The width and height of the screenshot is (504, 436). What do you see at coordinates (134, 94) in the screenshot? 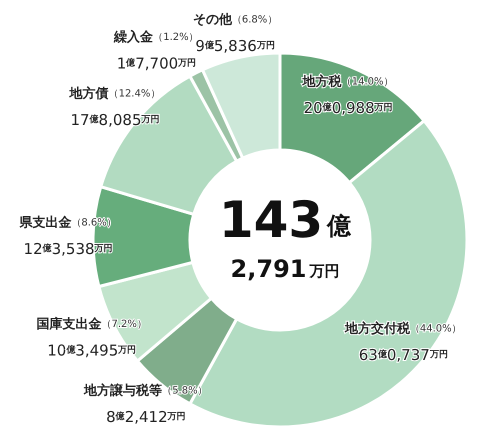
I see `data-label: （12.4%）` at bounding box center [134, 94].